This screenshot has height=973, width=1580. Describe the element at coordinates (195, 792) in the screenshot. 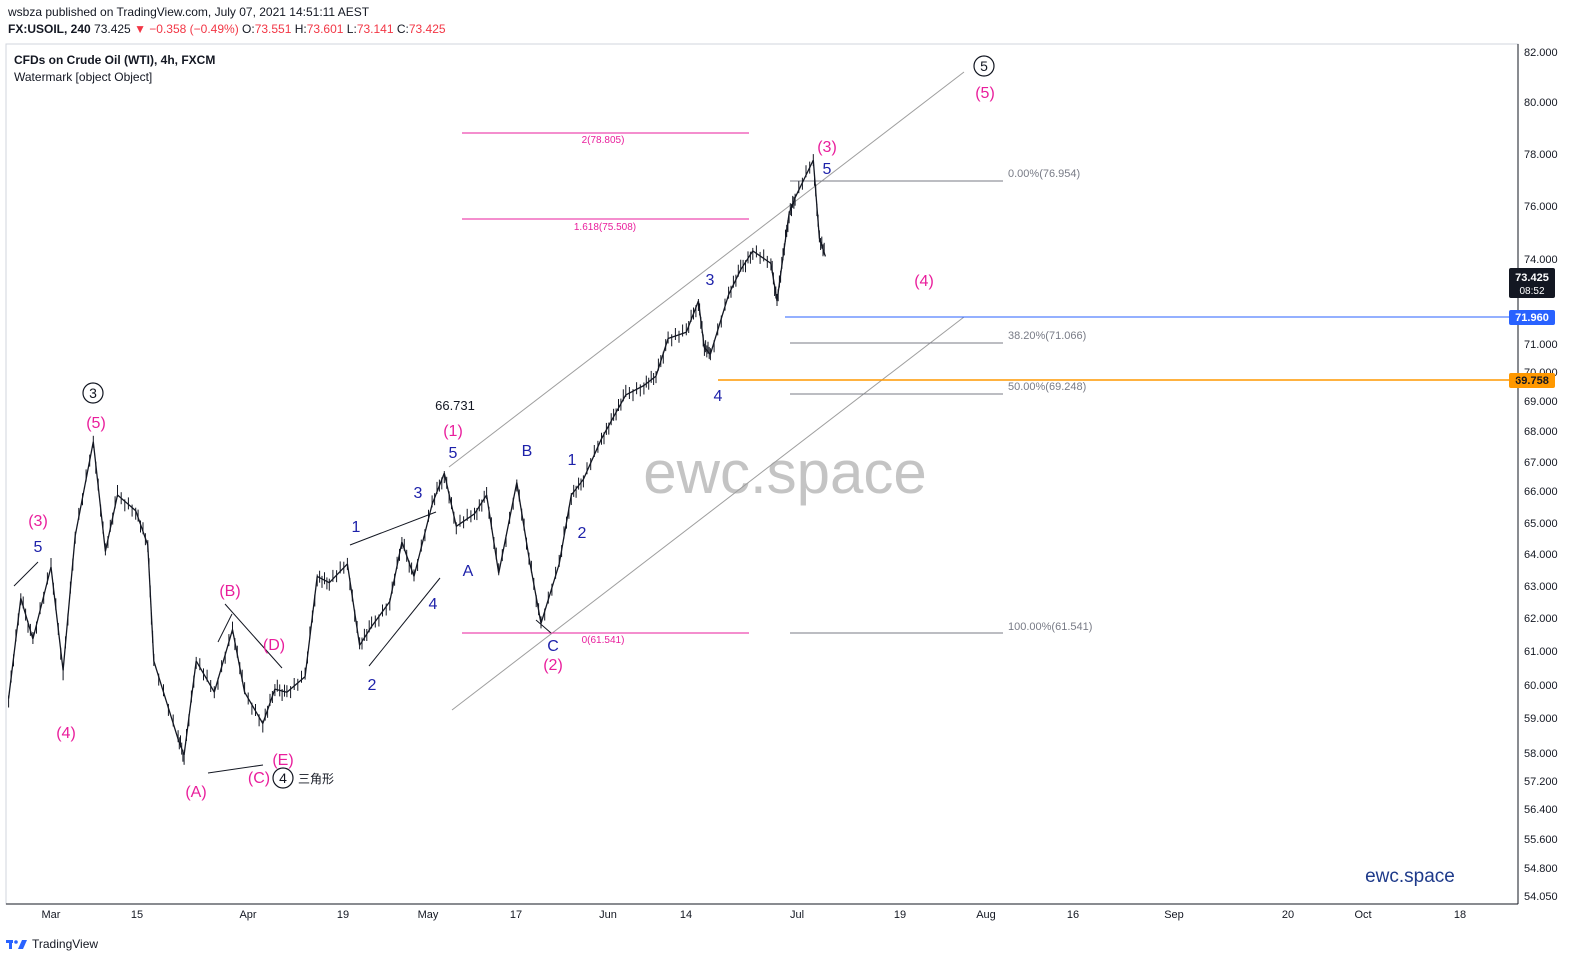

I see `wave-label: (A)` at that location.